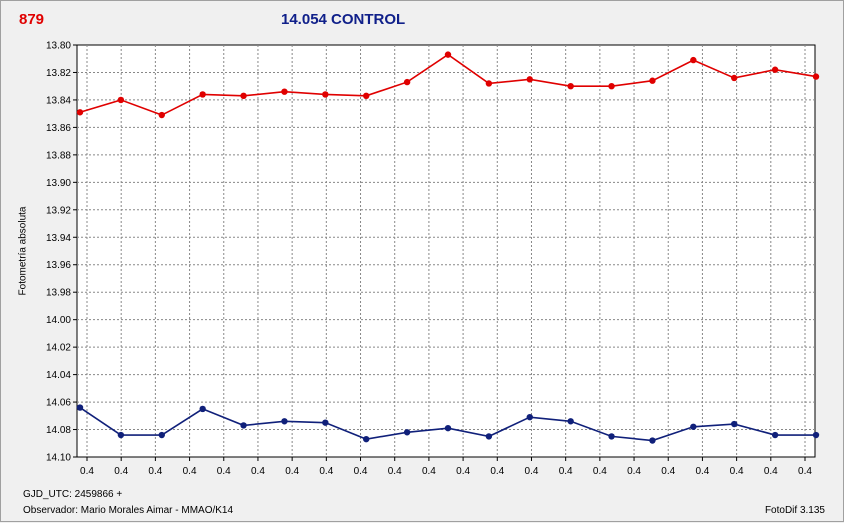 The width and height of the screenshot is (844, 523). Describe the element at coordinates (58, 320) in the screenshot. I see `y-tick-label: 14.00` at that location.